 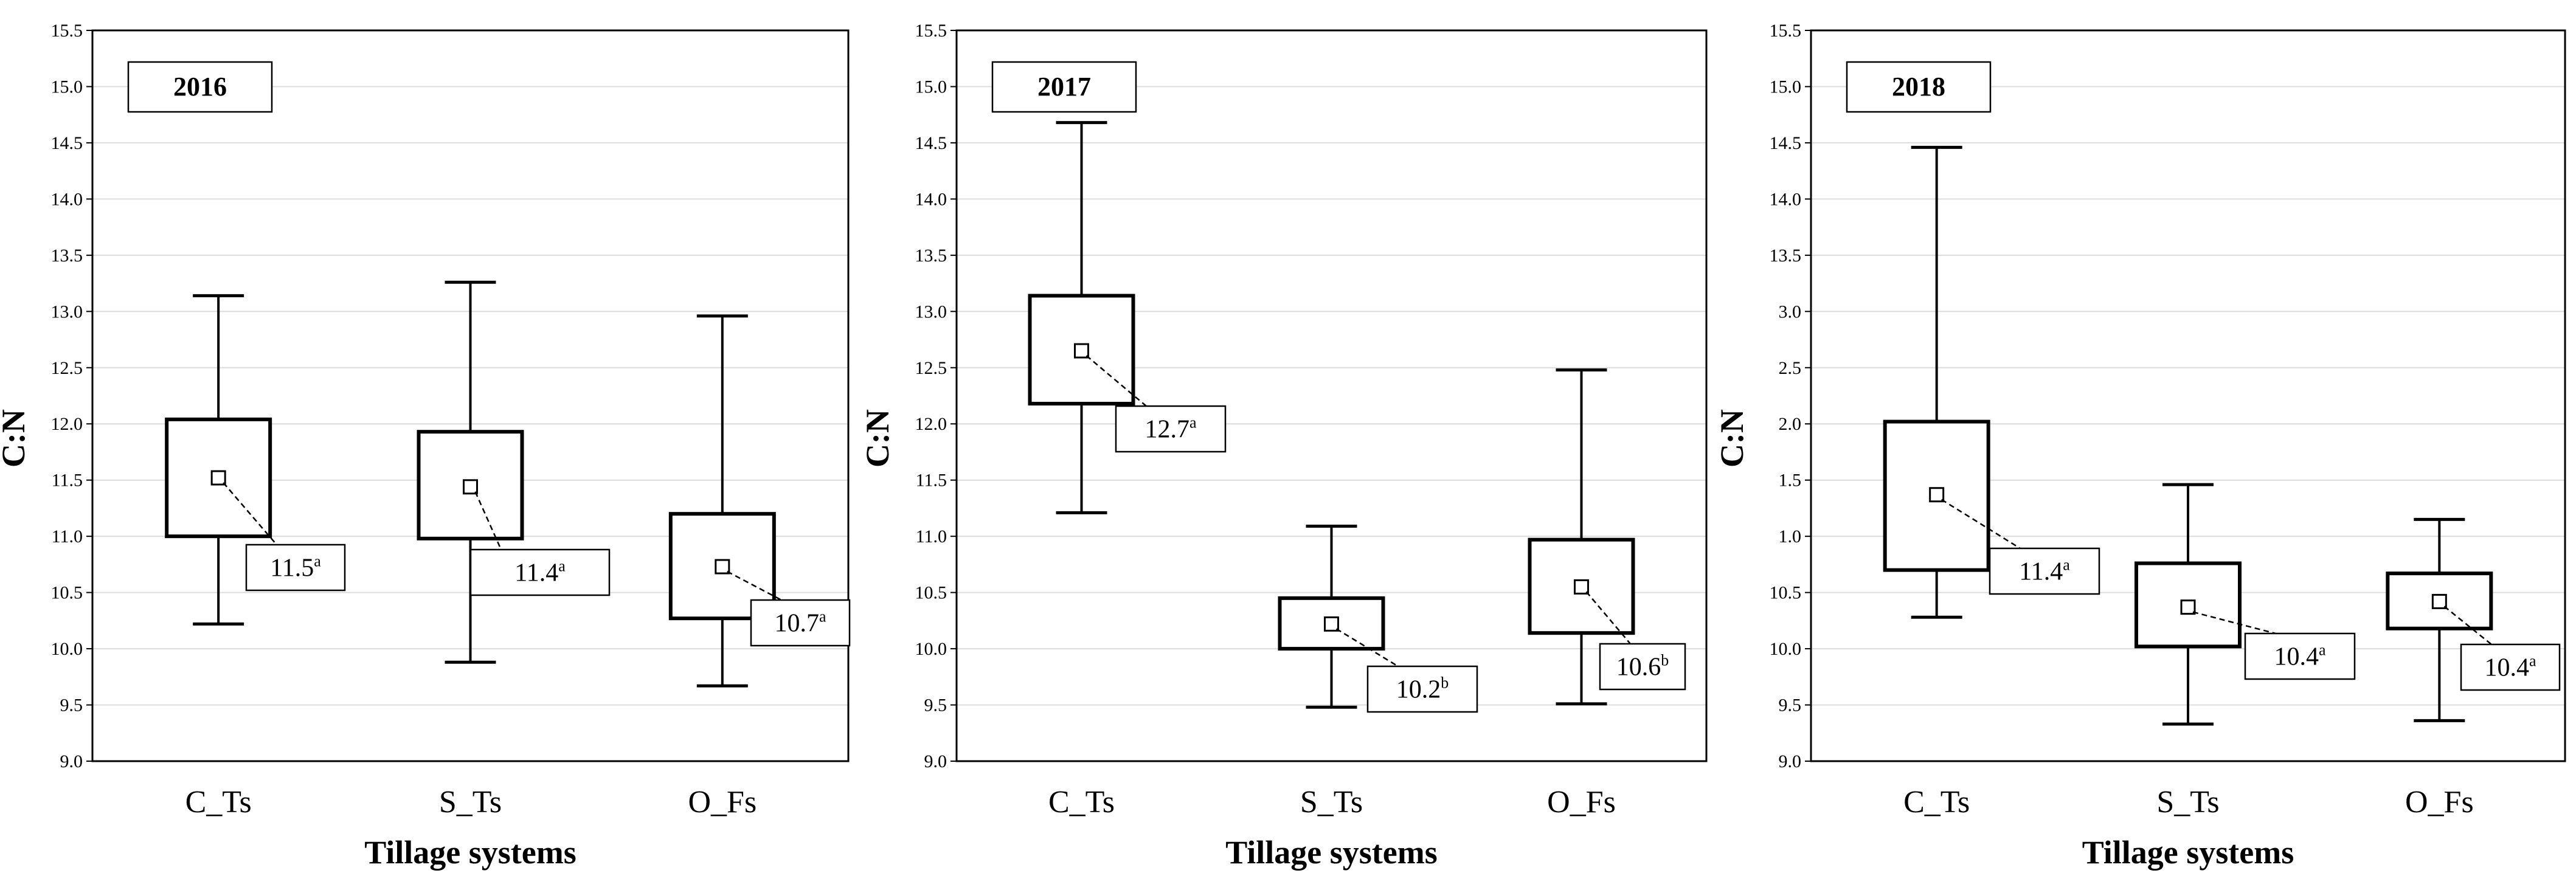 What do you see at coordinates (1790, 424) in the screenshot?
I see `y-tick-label: 2.0` at bounding box center [1790, 424].